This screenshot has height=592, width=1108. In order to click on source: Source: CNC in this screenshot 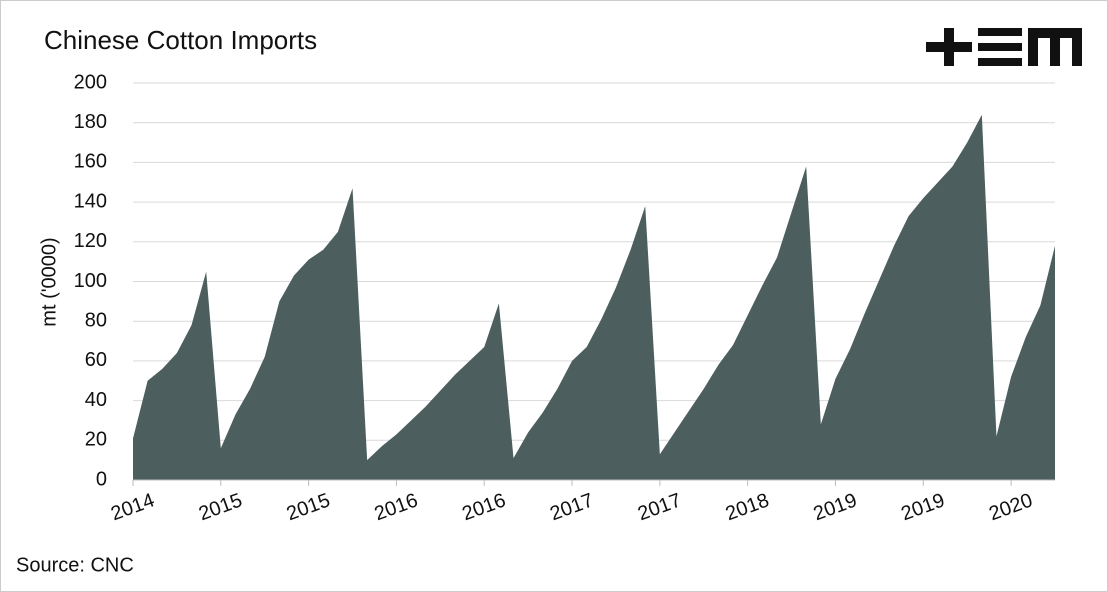, I will do `click(75, 565)`.